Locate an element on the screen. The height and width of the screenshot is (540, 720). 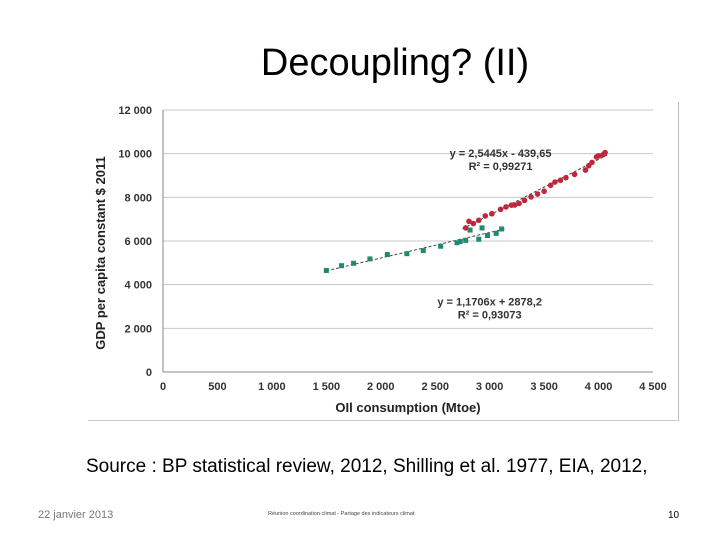
footer-date: 22 janvier 2013 is located at coordinates (76, 515).